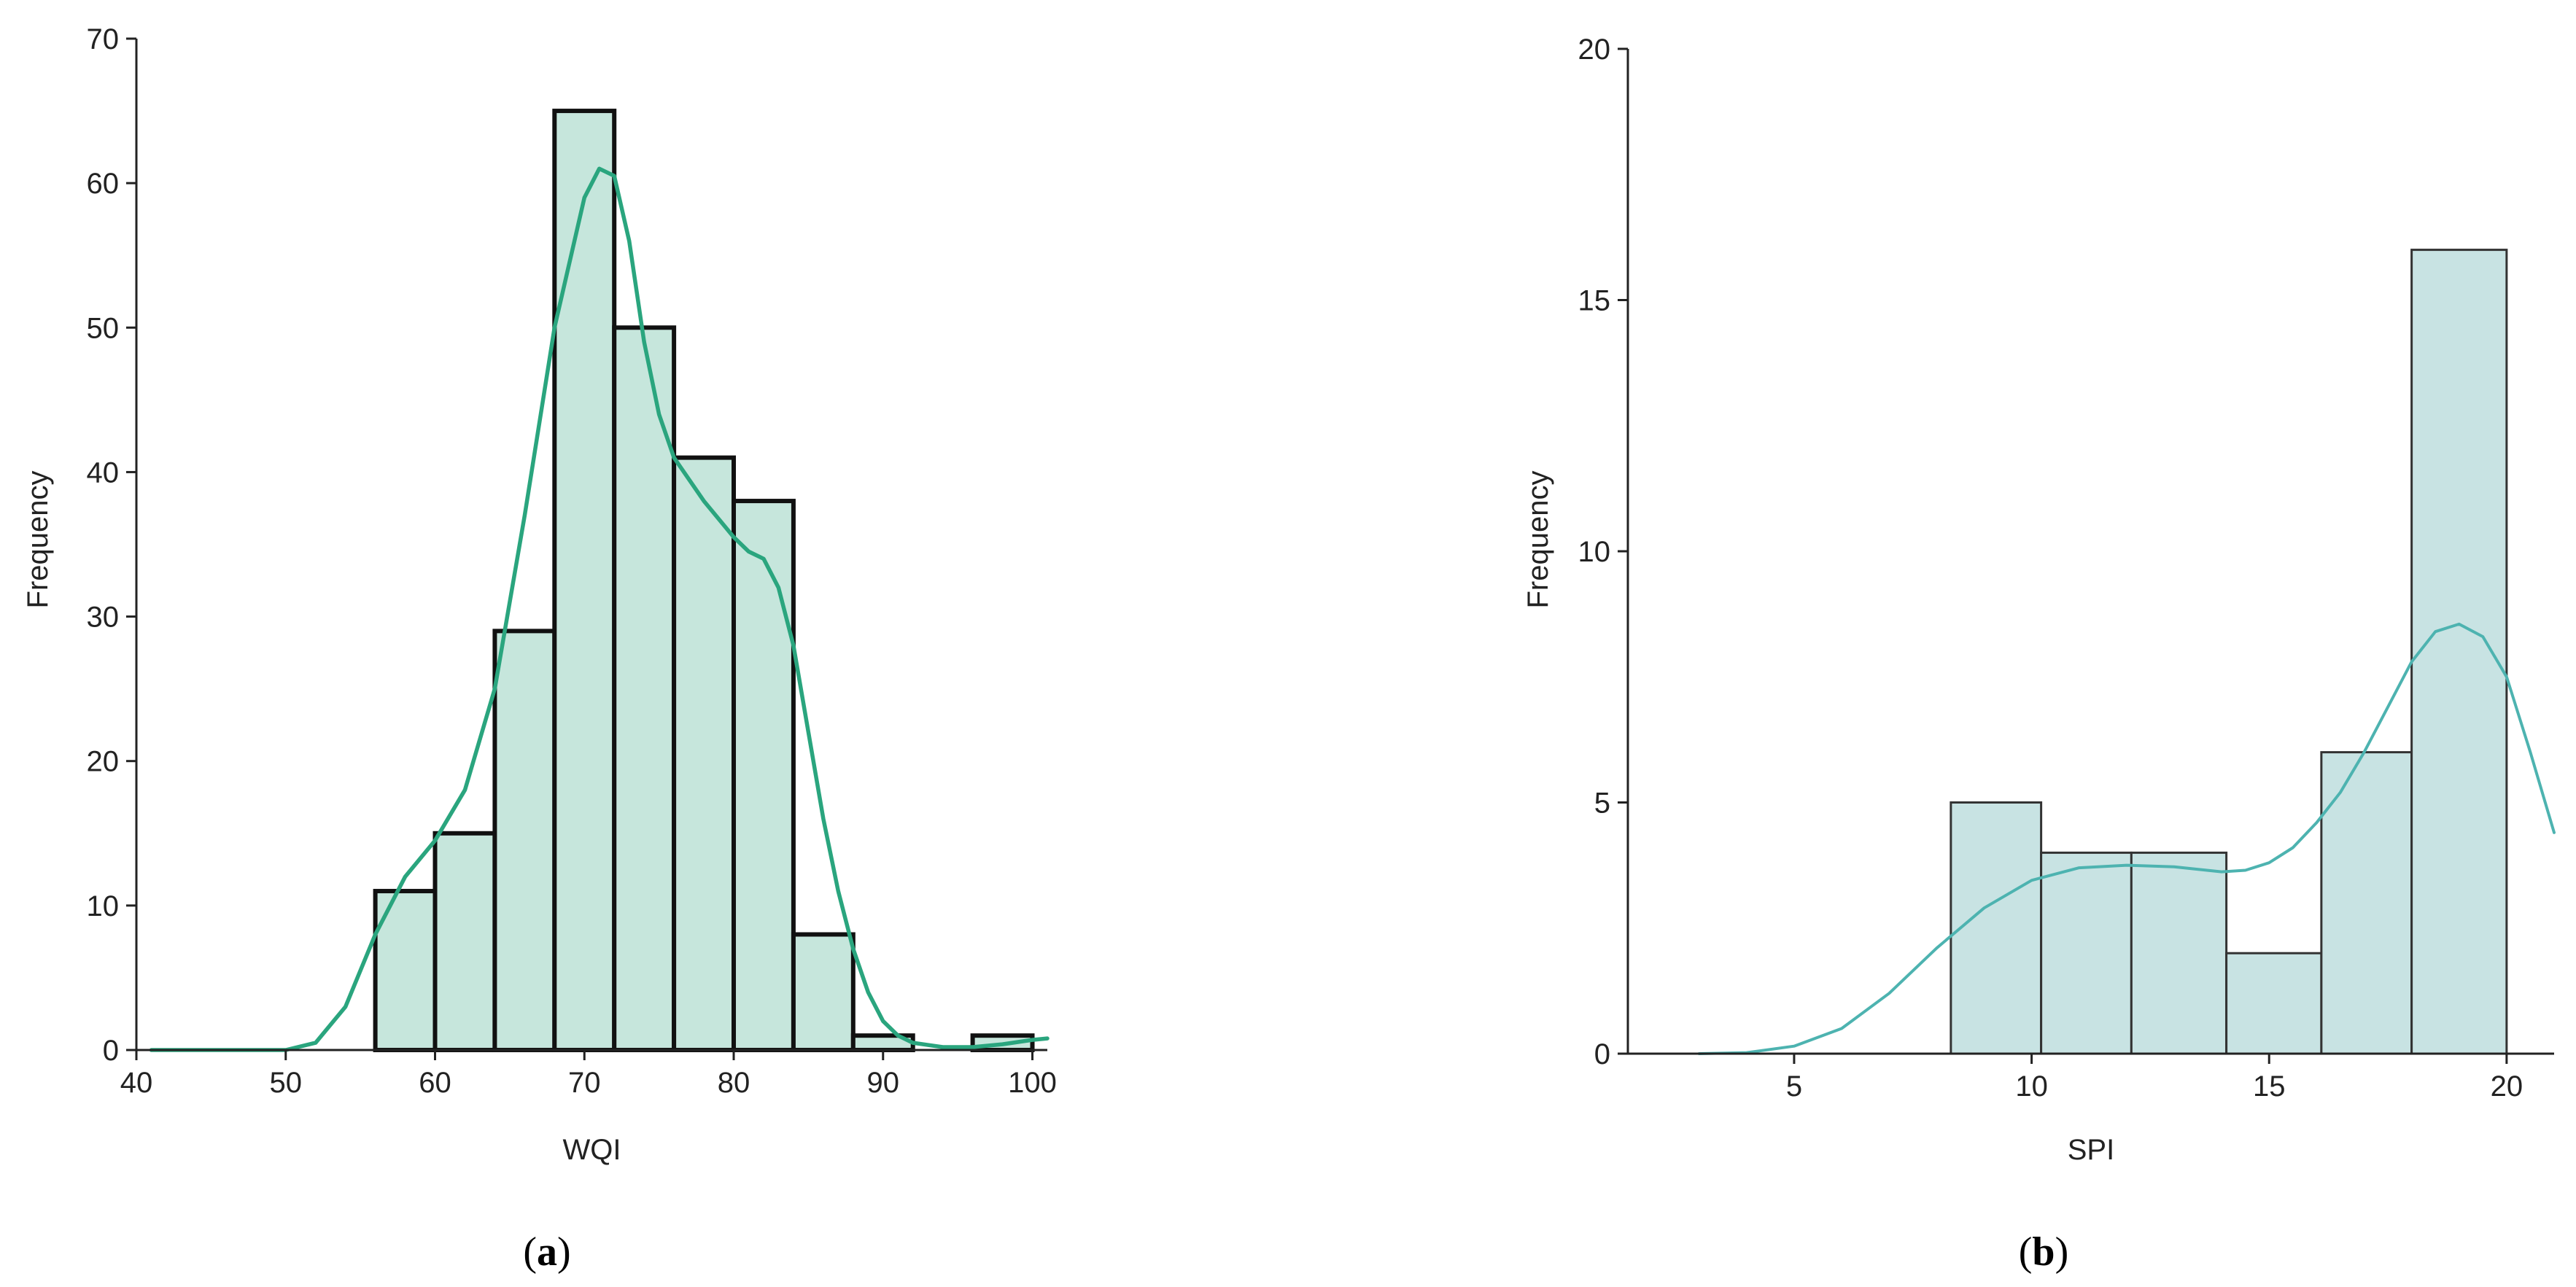  What do you see at coordinates (564, 1252) in the screenshot?
I see `panel-a-label-close-paren: )` at bounding box center [564, 1252].